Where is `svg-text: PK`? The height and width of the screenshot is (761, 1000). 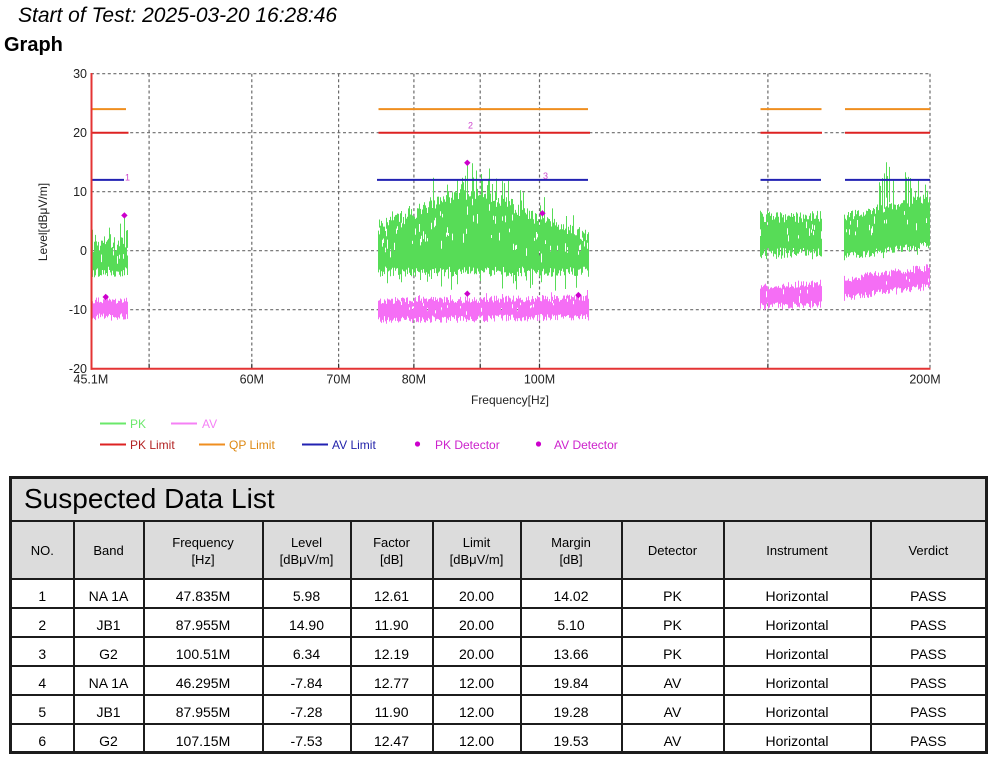
svg-text: PK is located at coordinates (138, 424).